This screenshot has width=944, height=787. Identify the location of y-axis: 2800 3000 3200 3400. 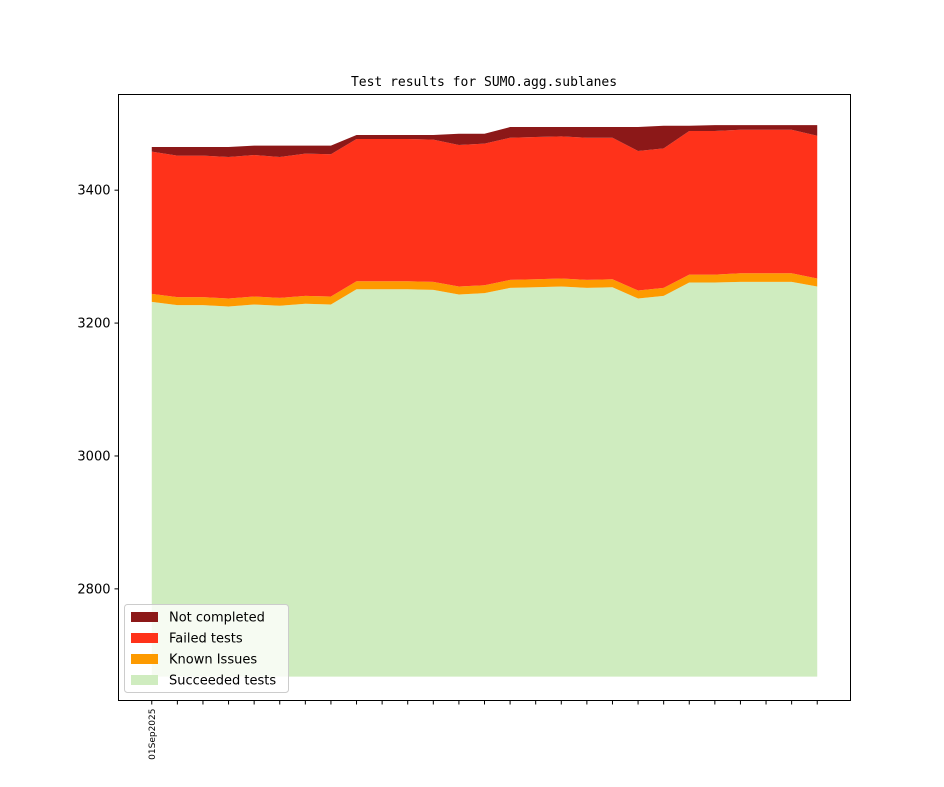
(98, 390).